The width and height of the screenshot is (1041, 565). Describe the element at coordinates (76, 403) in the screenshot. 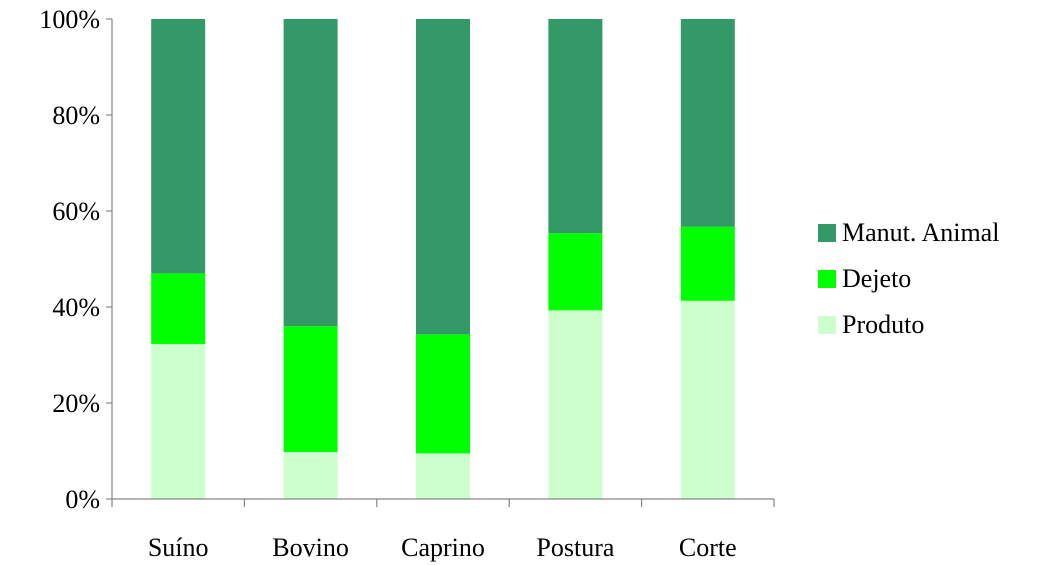

I see `y-tick-label: 20%` at that location.